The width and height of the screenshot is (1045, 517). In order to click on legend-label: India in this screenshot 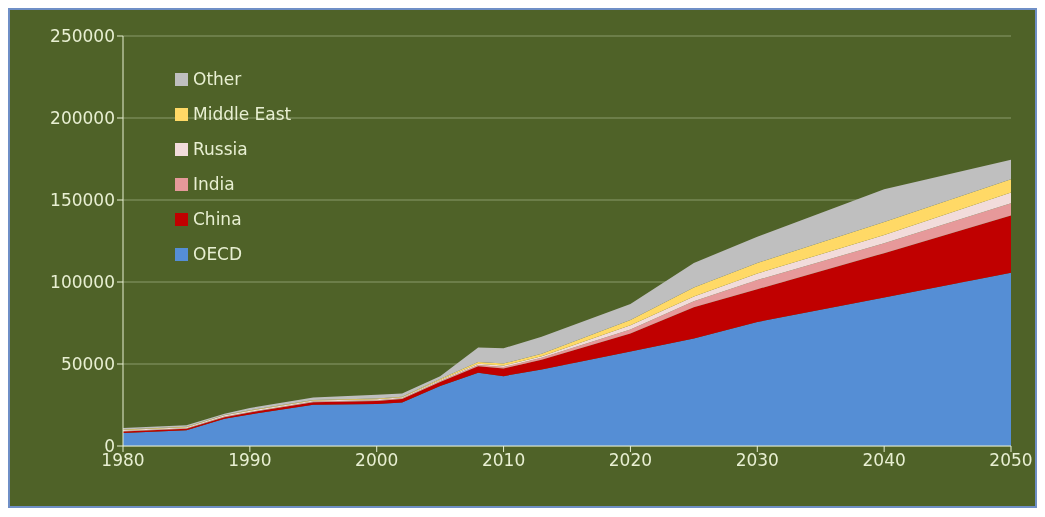, I will do `click(214, 184)`.